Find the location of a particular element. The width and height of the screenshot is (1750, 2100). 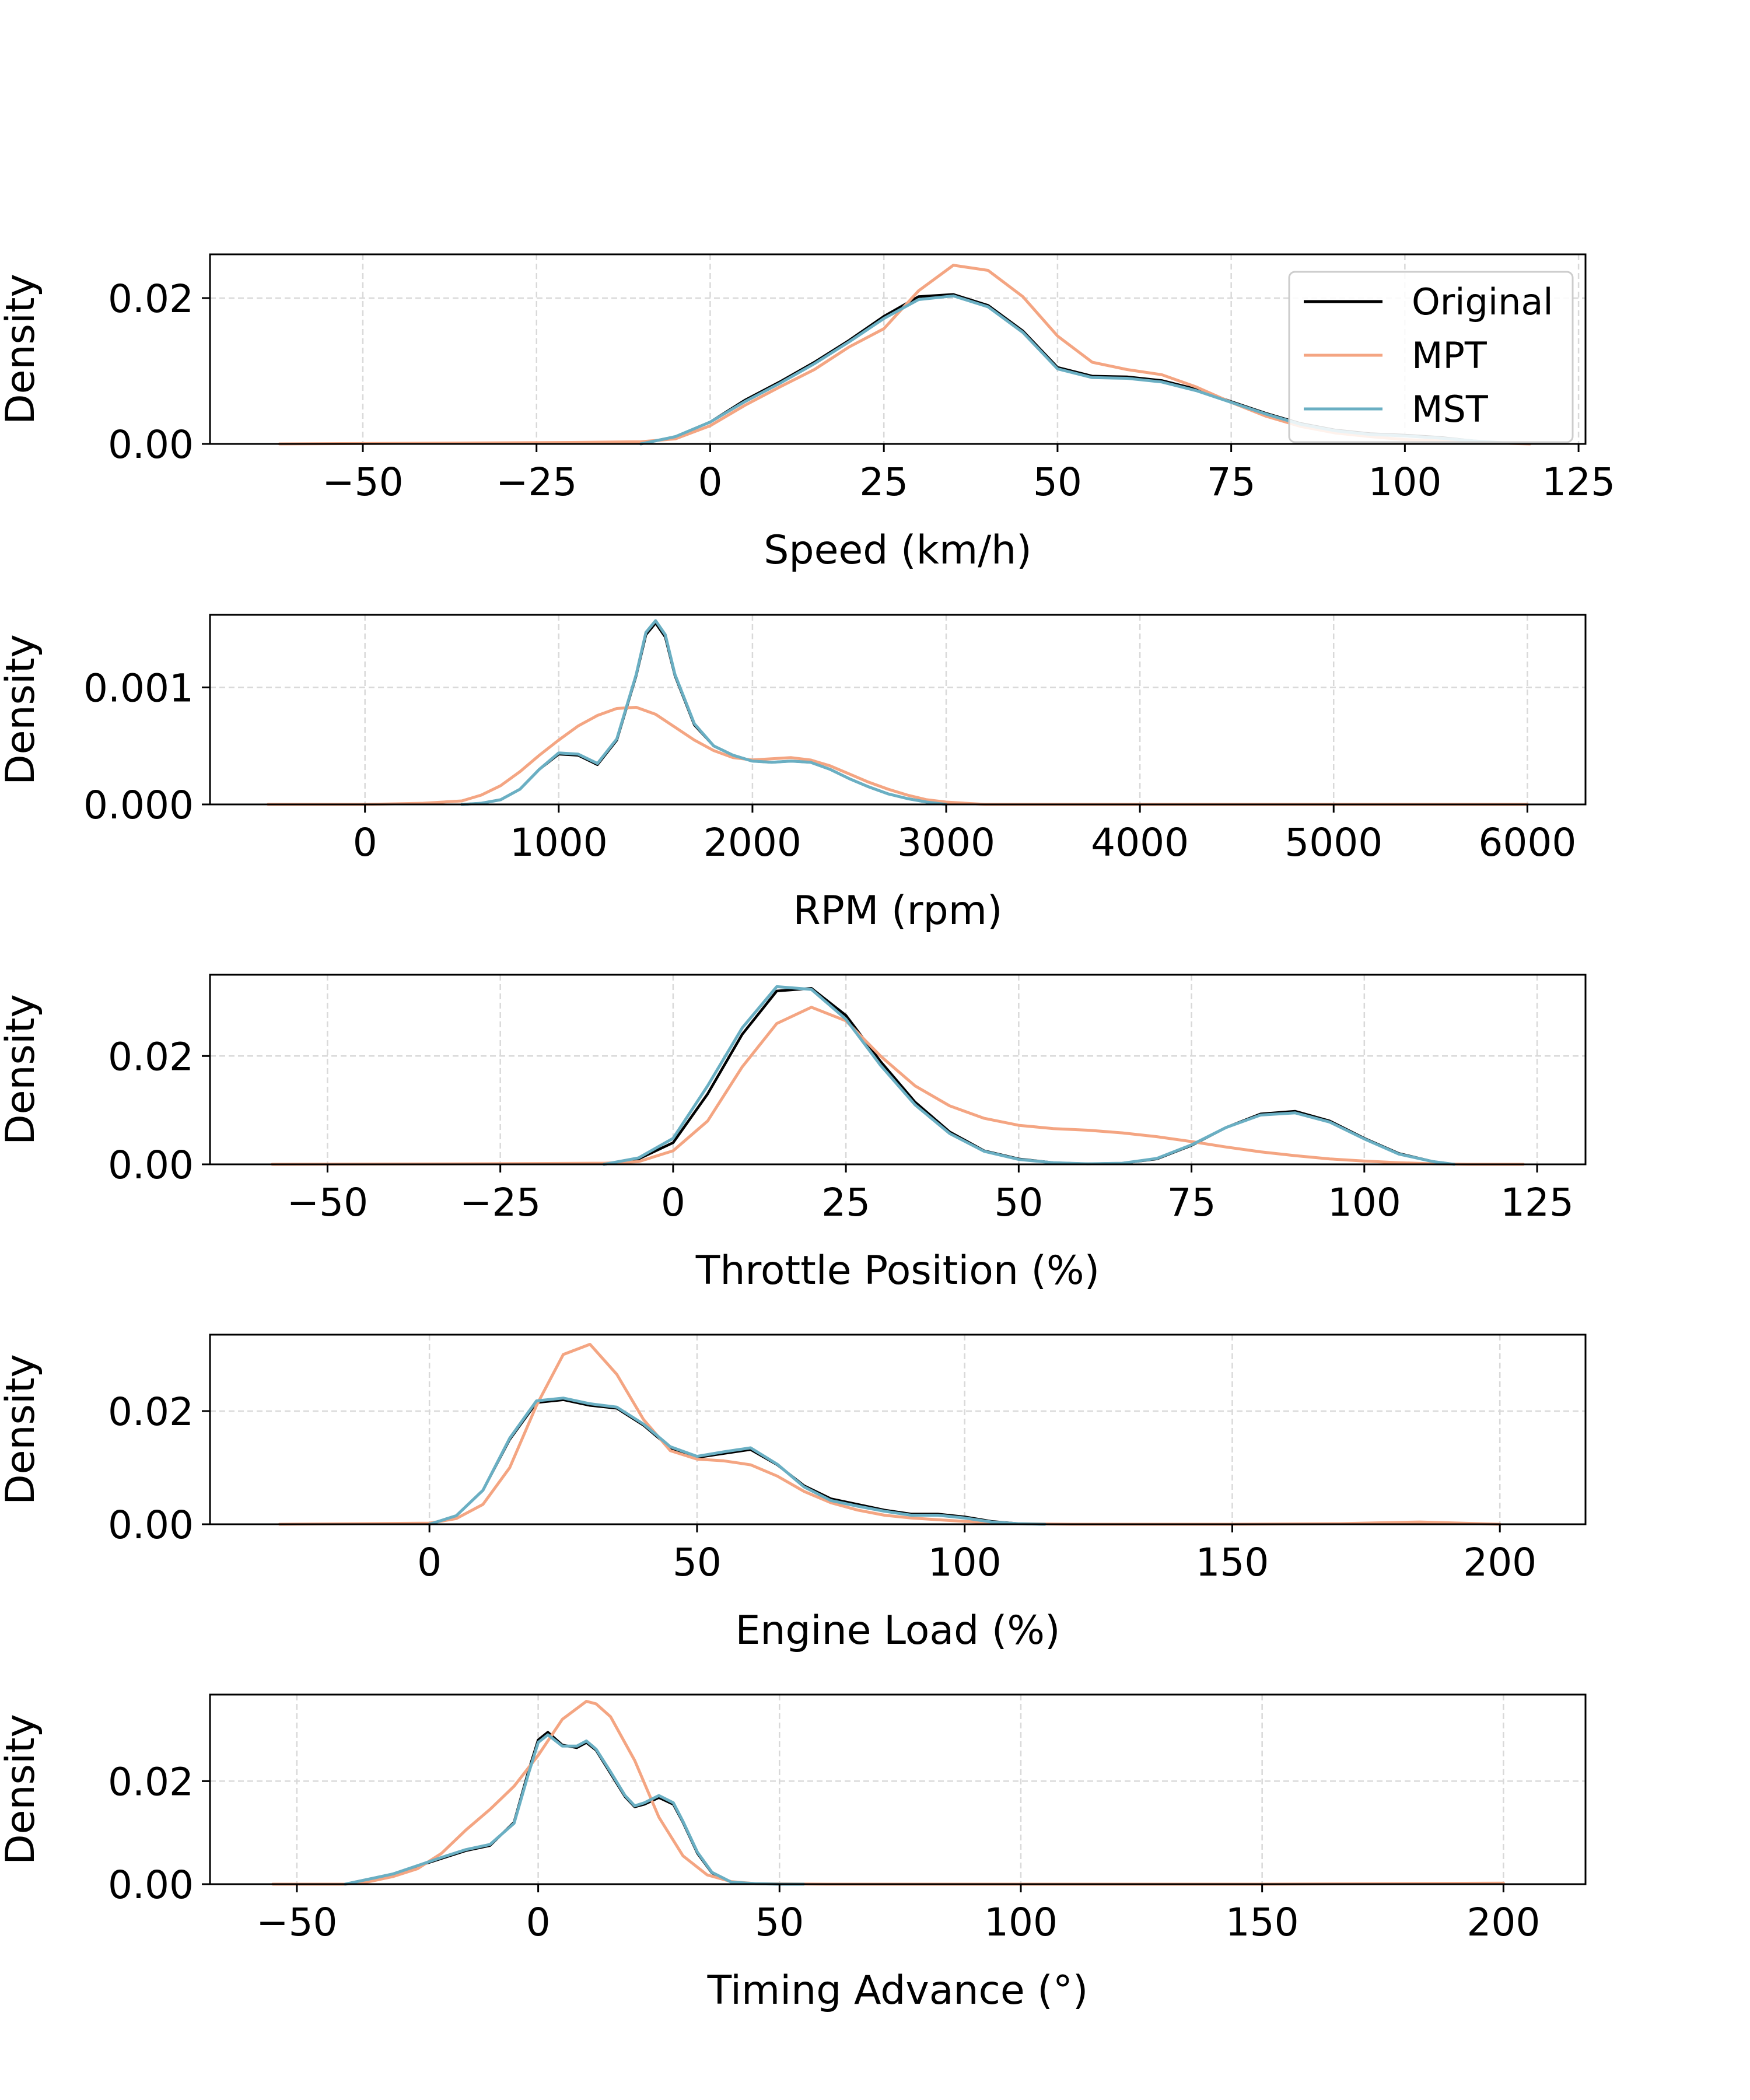

x-axis-title: Throttle Position (%) is located at coordinates (897, 1271).